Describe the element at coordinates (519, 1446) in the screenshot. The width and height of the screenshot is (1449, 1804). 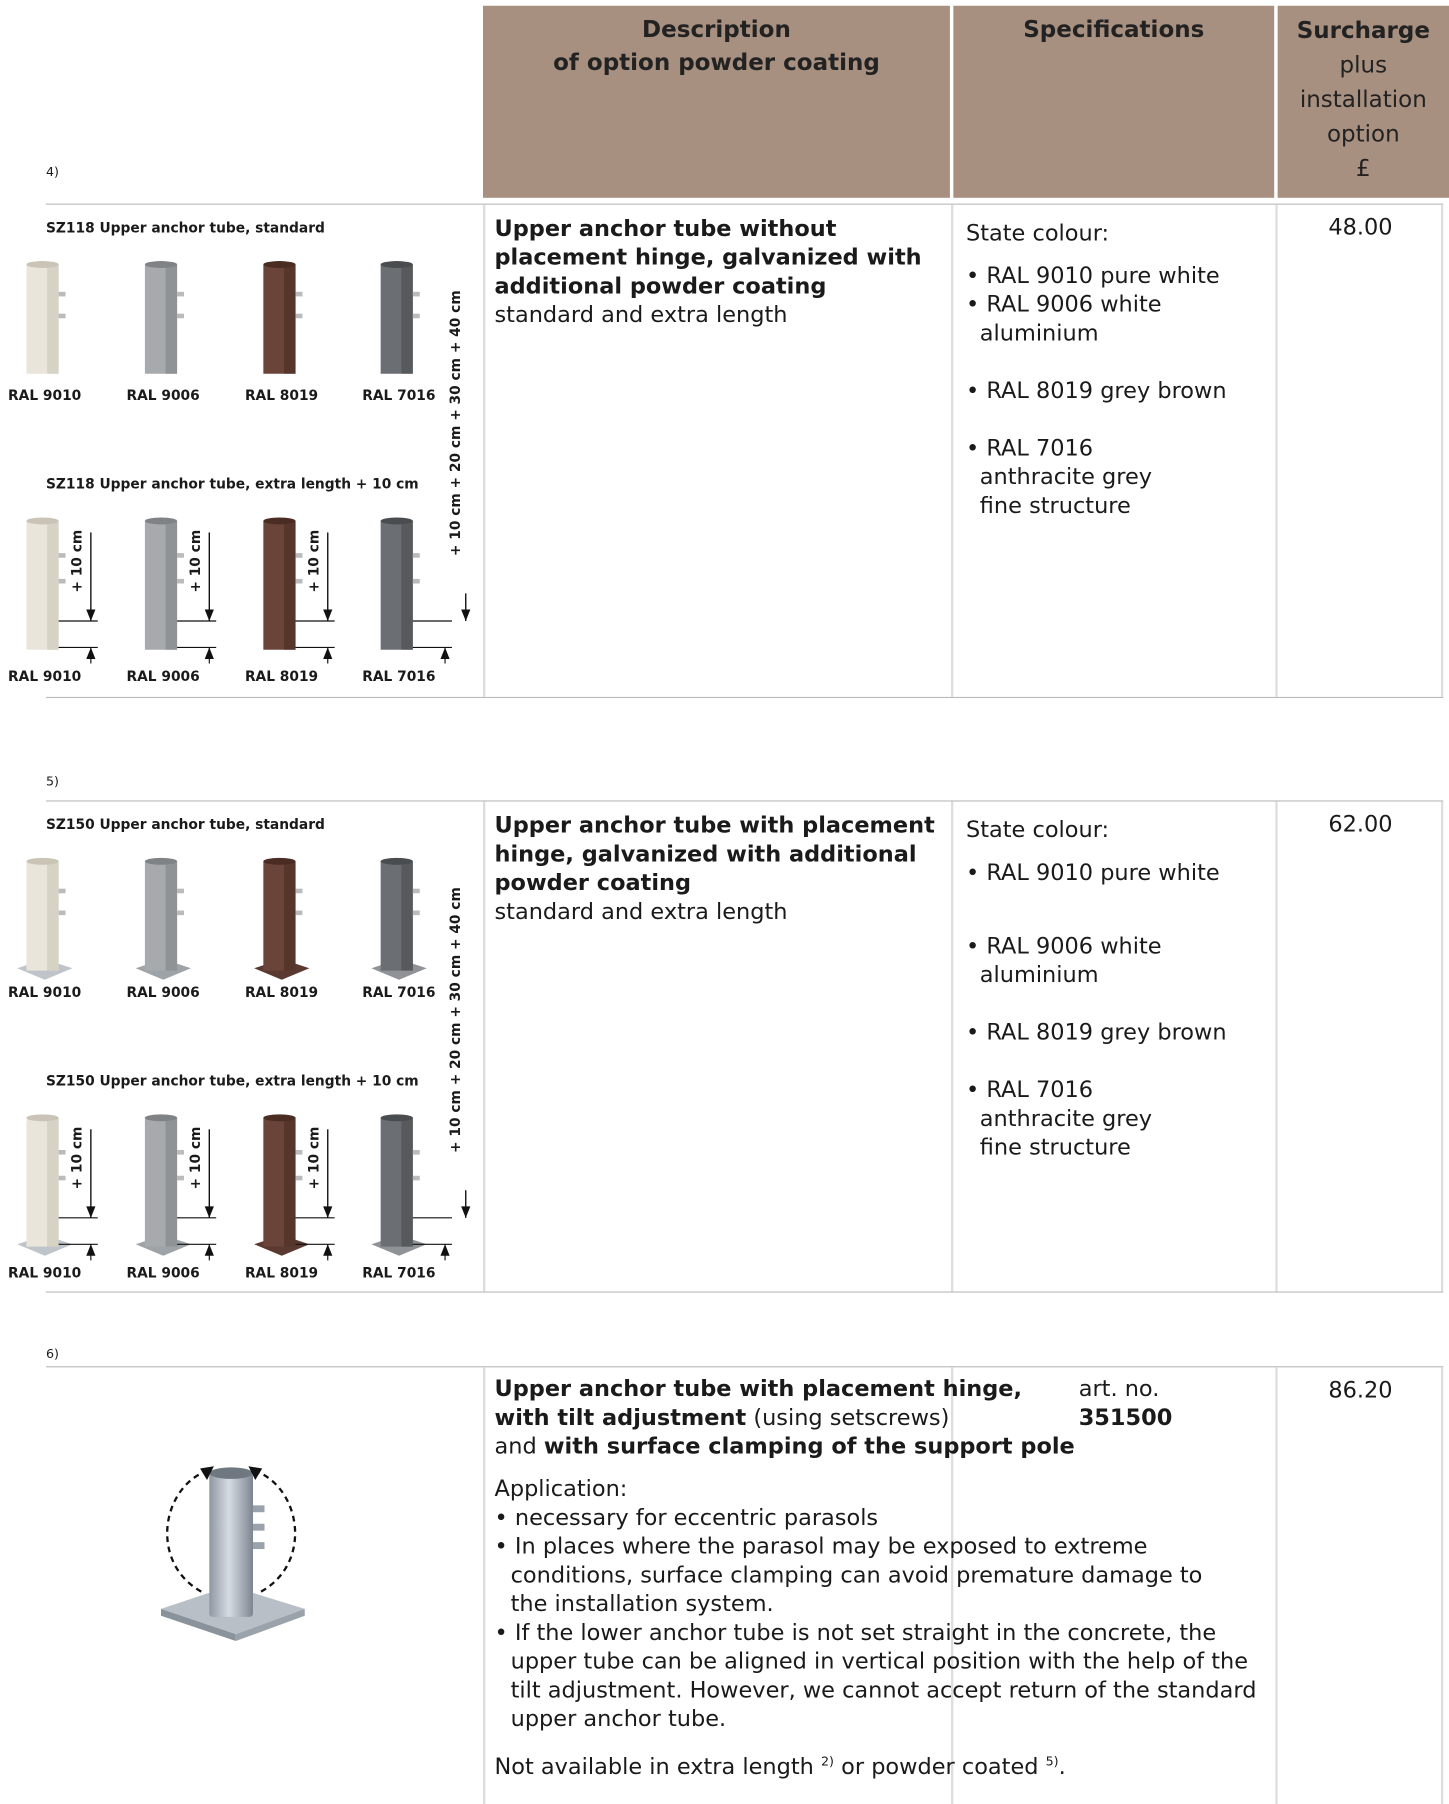
I see `title-part: and` at that location.